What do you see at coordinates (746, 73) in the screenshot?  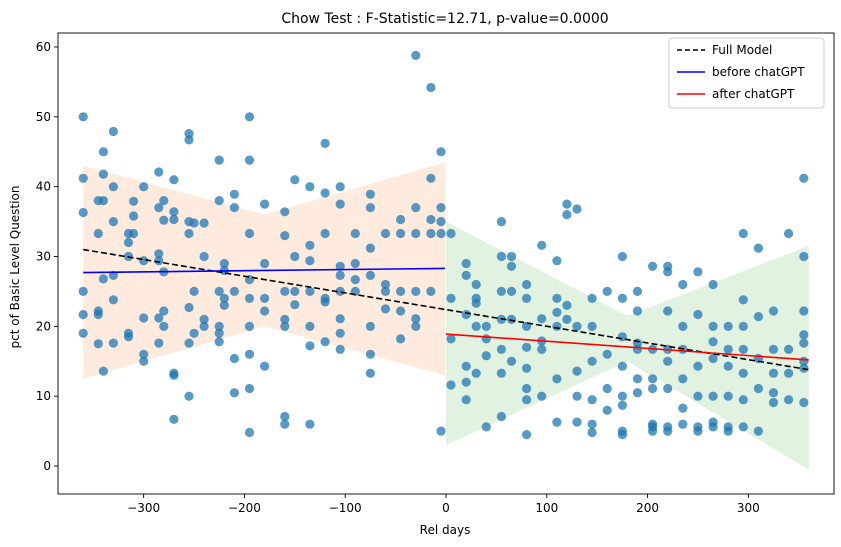 I see `legend: Full Model before chatGPT after chatGPT` at bounding box center [746, 73].